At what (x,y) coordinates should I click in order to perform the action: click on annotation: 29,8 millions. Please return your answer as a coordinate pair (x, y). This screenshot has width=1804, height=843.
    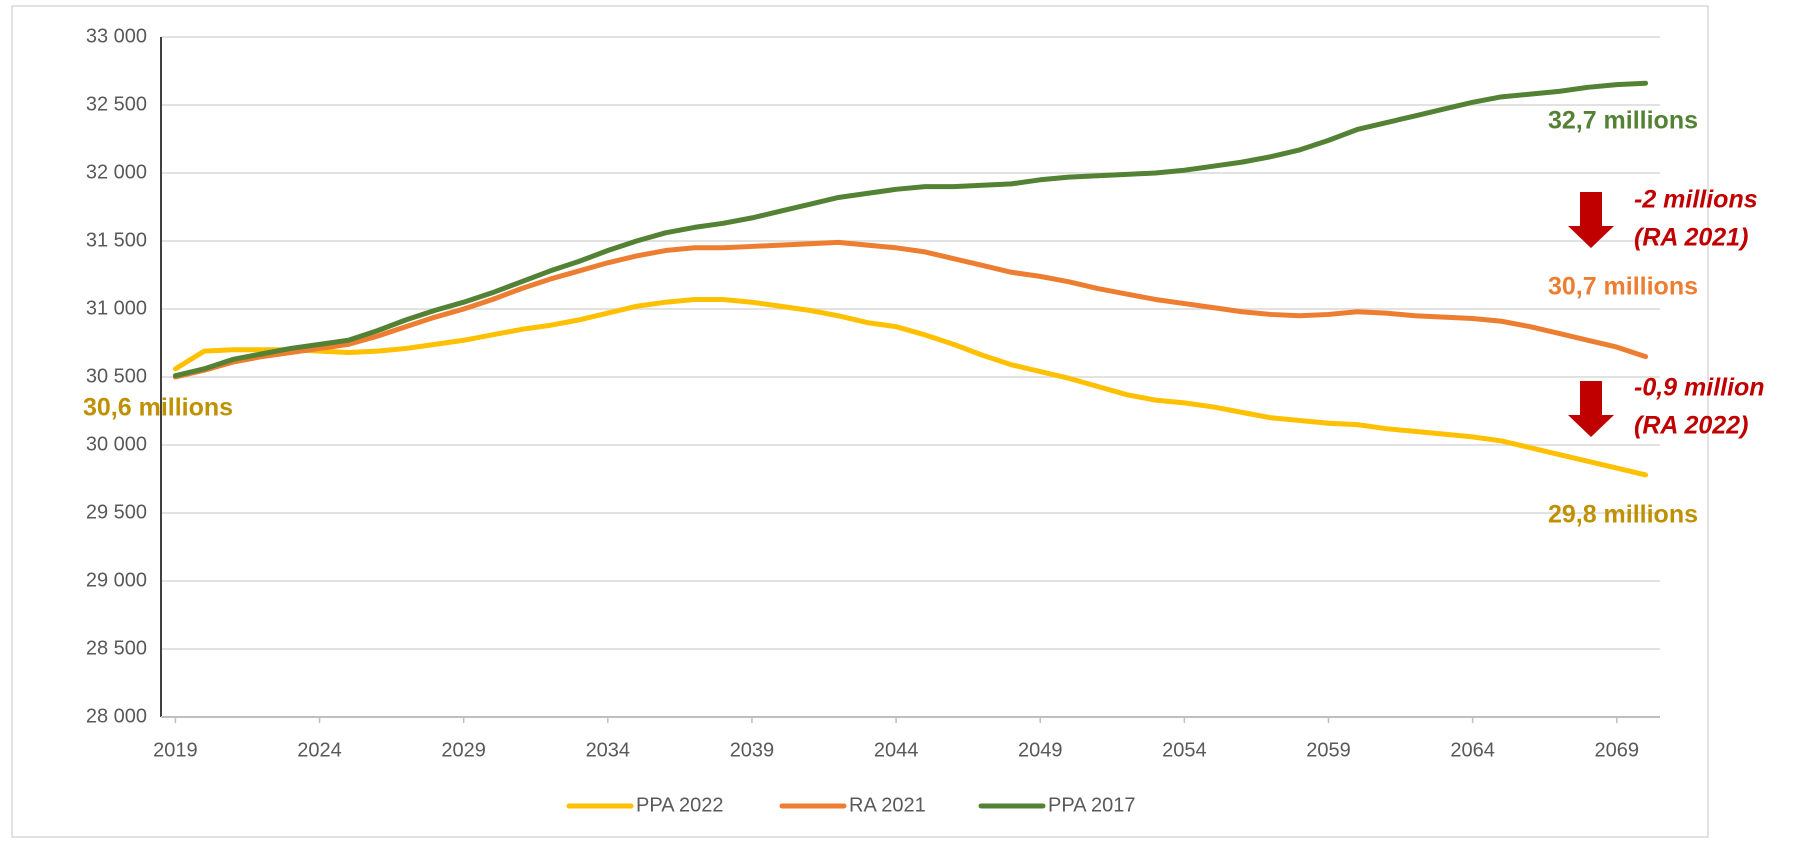
    Looking at the image, I should click on (1623, 515).